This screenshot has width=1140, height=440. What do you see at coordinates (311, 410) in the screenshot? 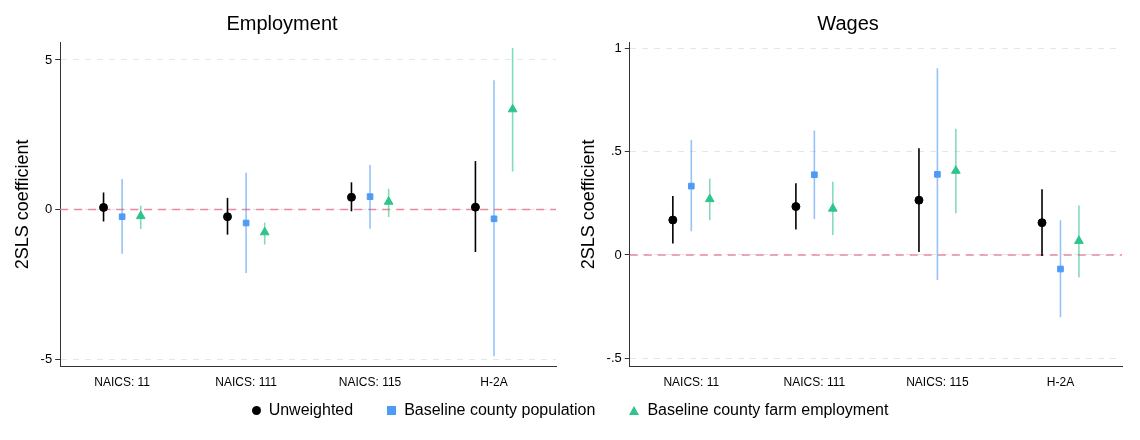
I see `legend-label: Unweighted` at bounding box center [311, 410].